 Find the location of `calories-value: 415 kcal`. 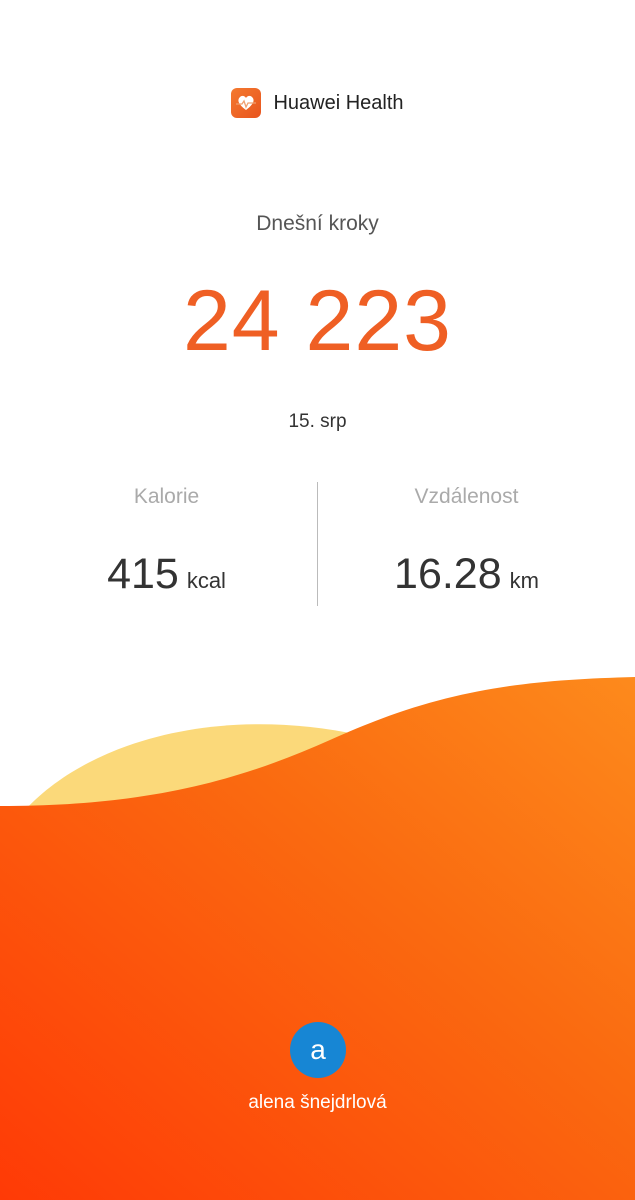

calories-value: 415 kcal is located at coordinates (166, 574).